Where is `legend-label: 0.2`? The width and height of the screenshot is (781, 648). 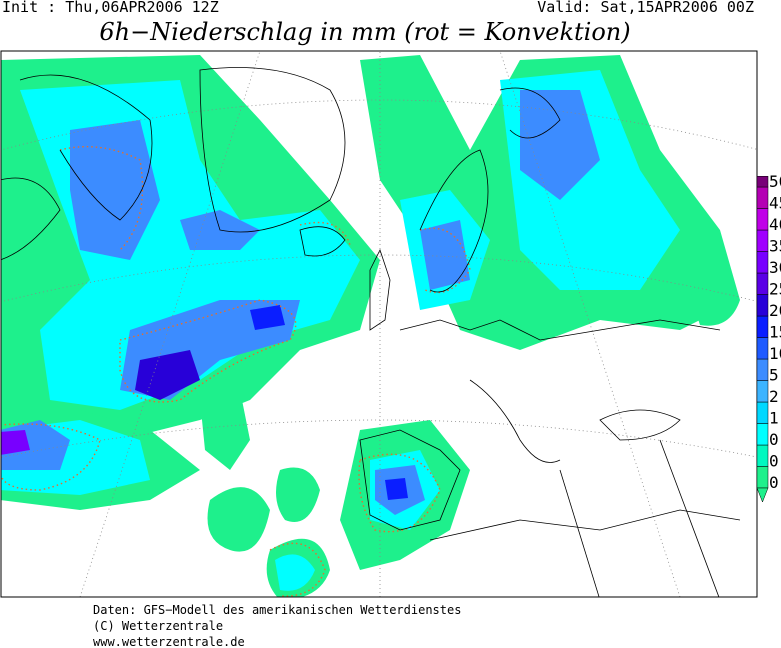 legend-label: 0.2 is located at coordinates (775, 461).